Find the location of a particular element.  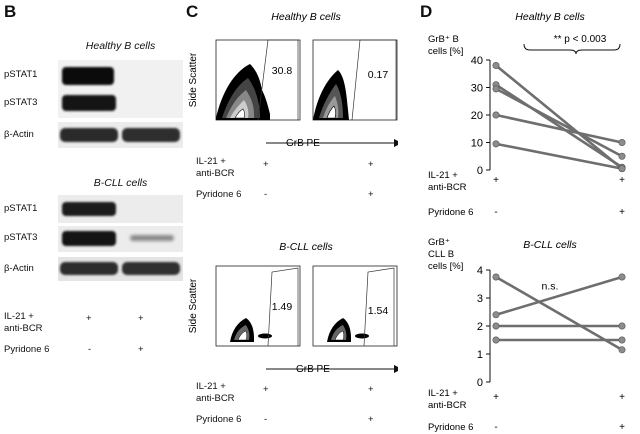

blot-pstat3-cll is located at coordinates (120, 239).